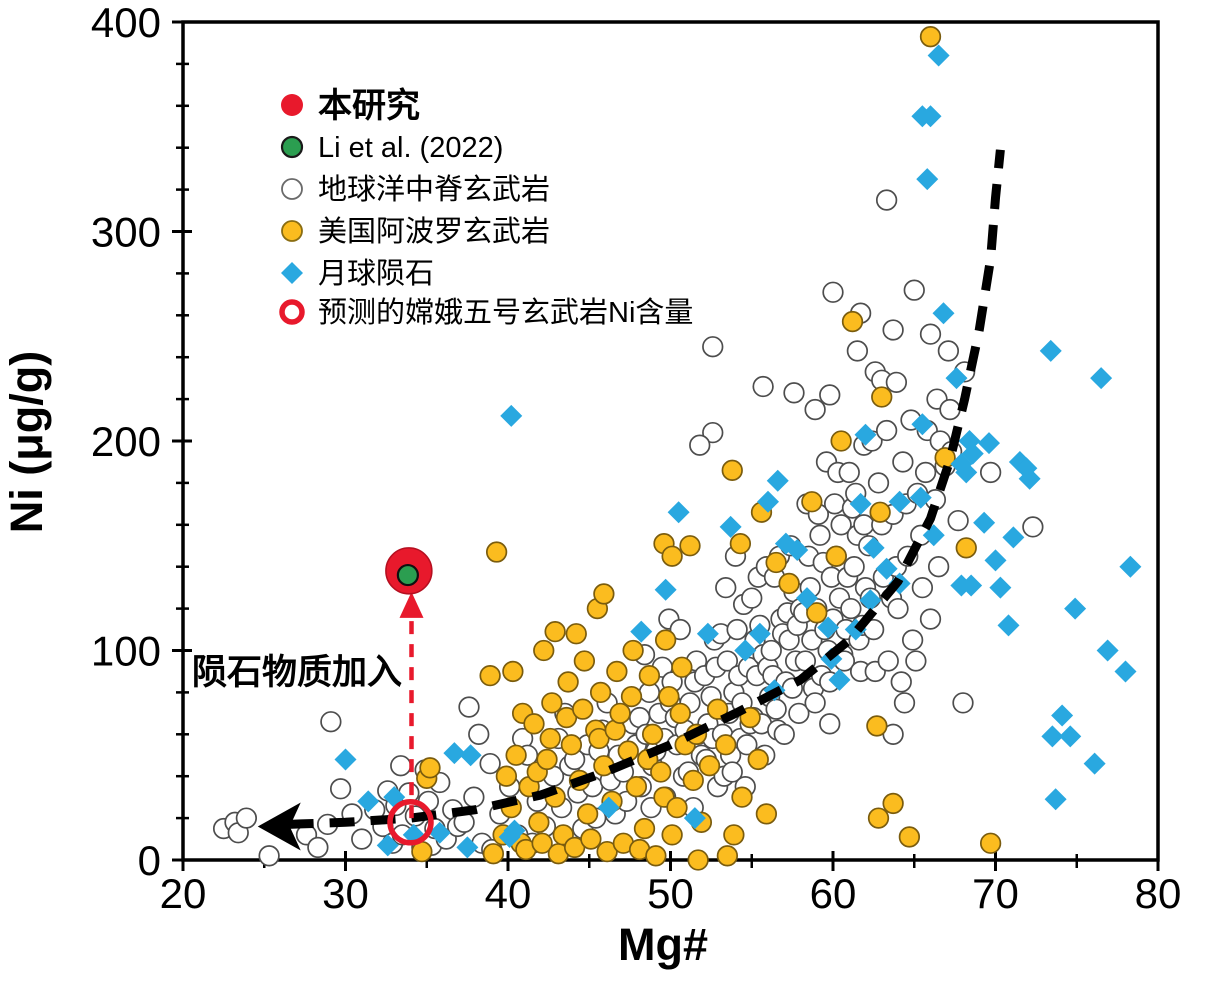  I want to click on li-2022-point, so click(407, 575).